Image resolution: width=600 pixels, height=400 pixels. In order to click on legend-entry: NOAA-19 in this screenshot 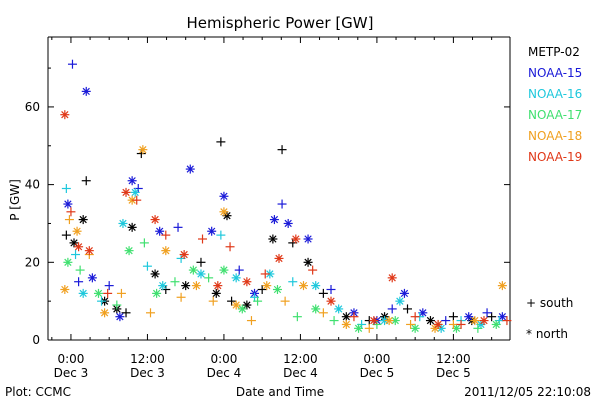, I will do `click(555, 157)`.